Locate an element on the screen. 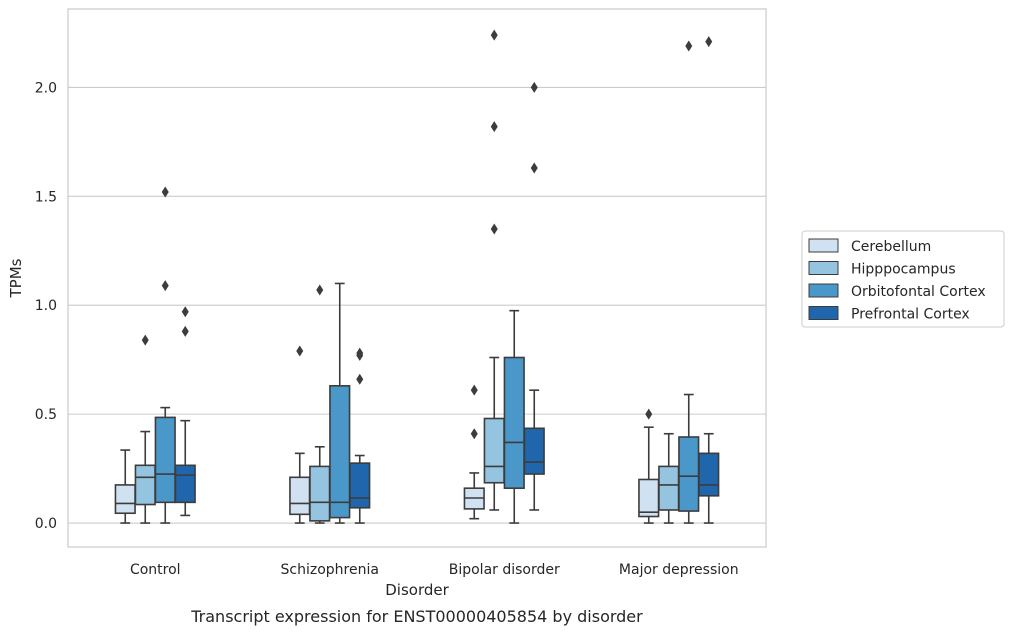 The width and height of the screenshot is (1014, 634). x-tick-label: Schizophrenia is located at coordinates (330, 570).